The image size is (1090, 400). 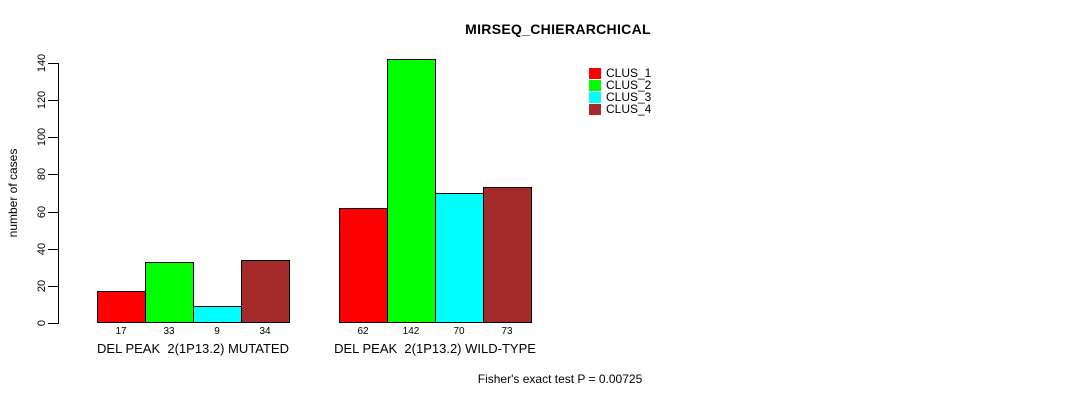 What do you see at coordinates (459, 331) in the screenshot?
I see `bar-value-label: 70` at bounding box center [459, 331].